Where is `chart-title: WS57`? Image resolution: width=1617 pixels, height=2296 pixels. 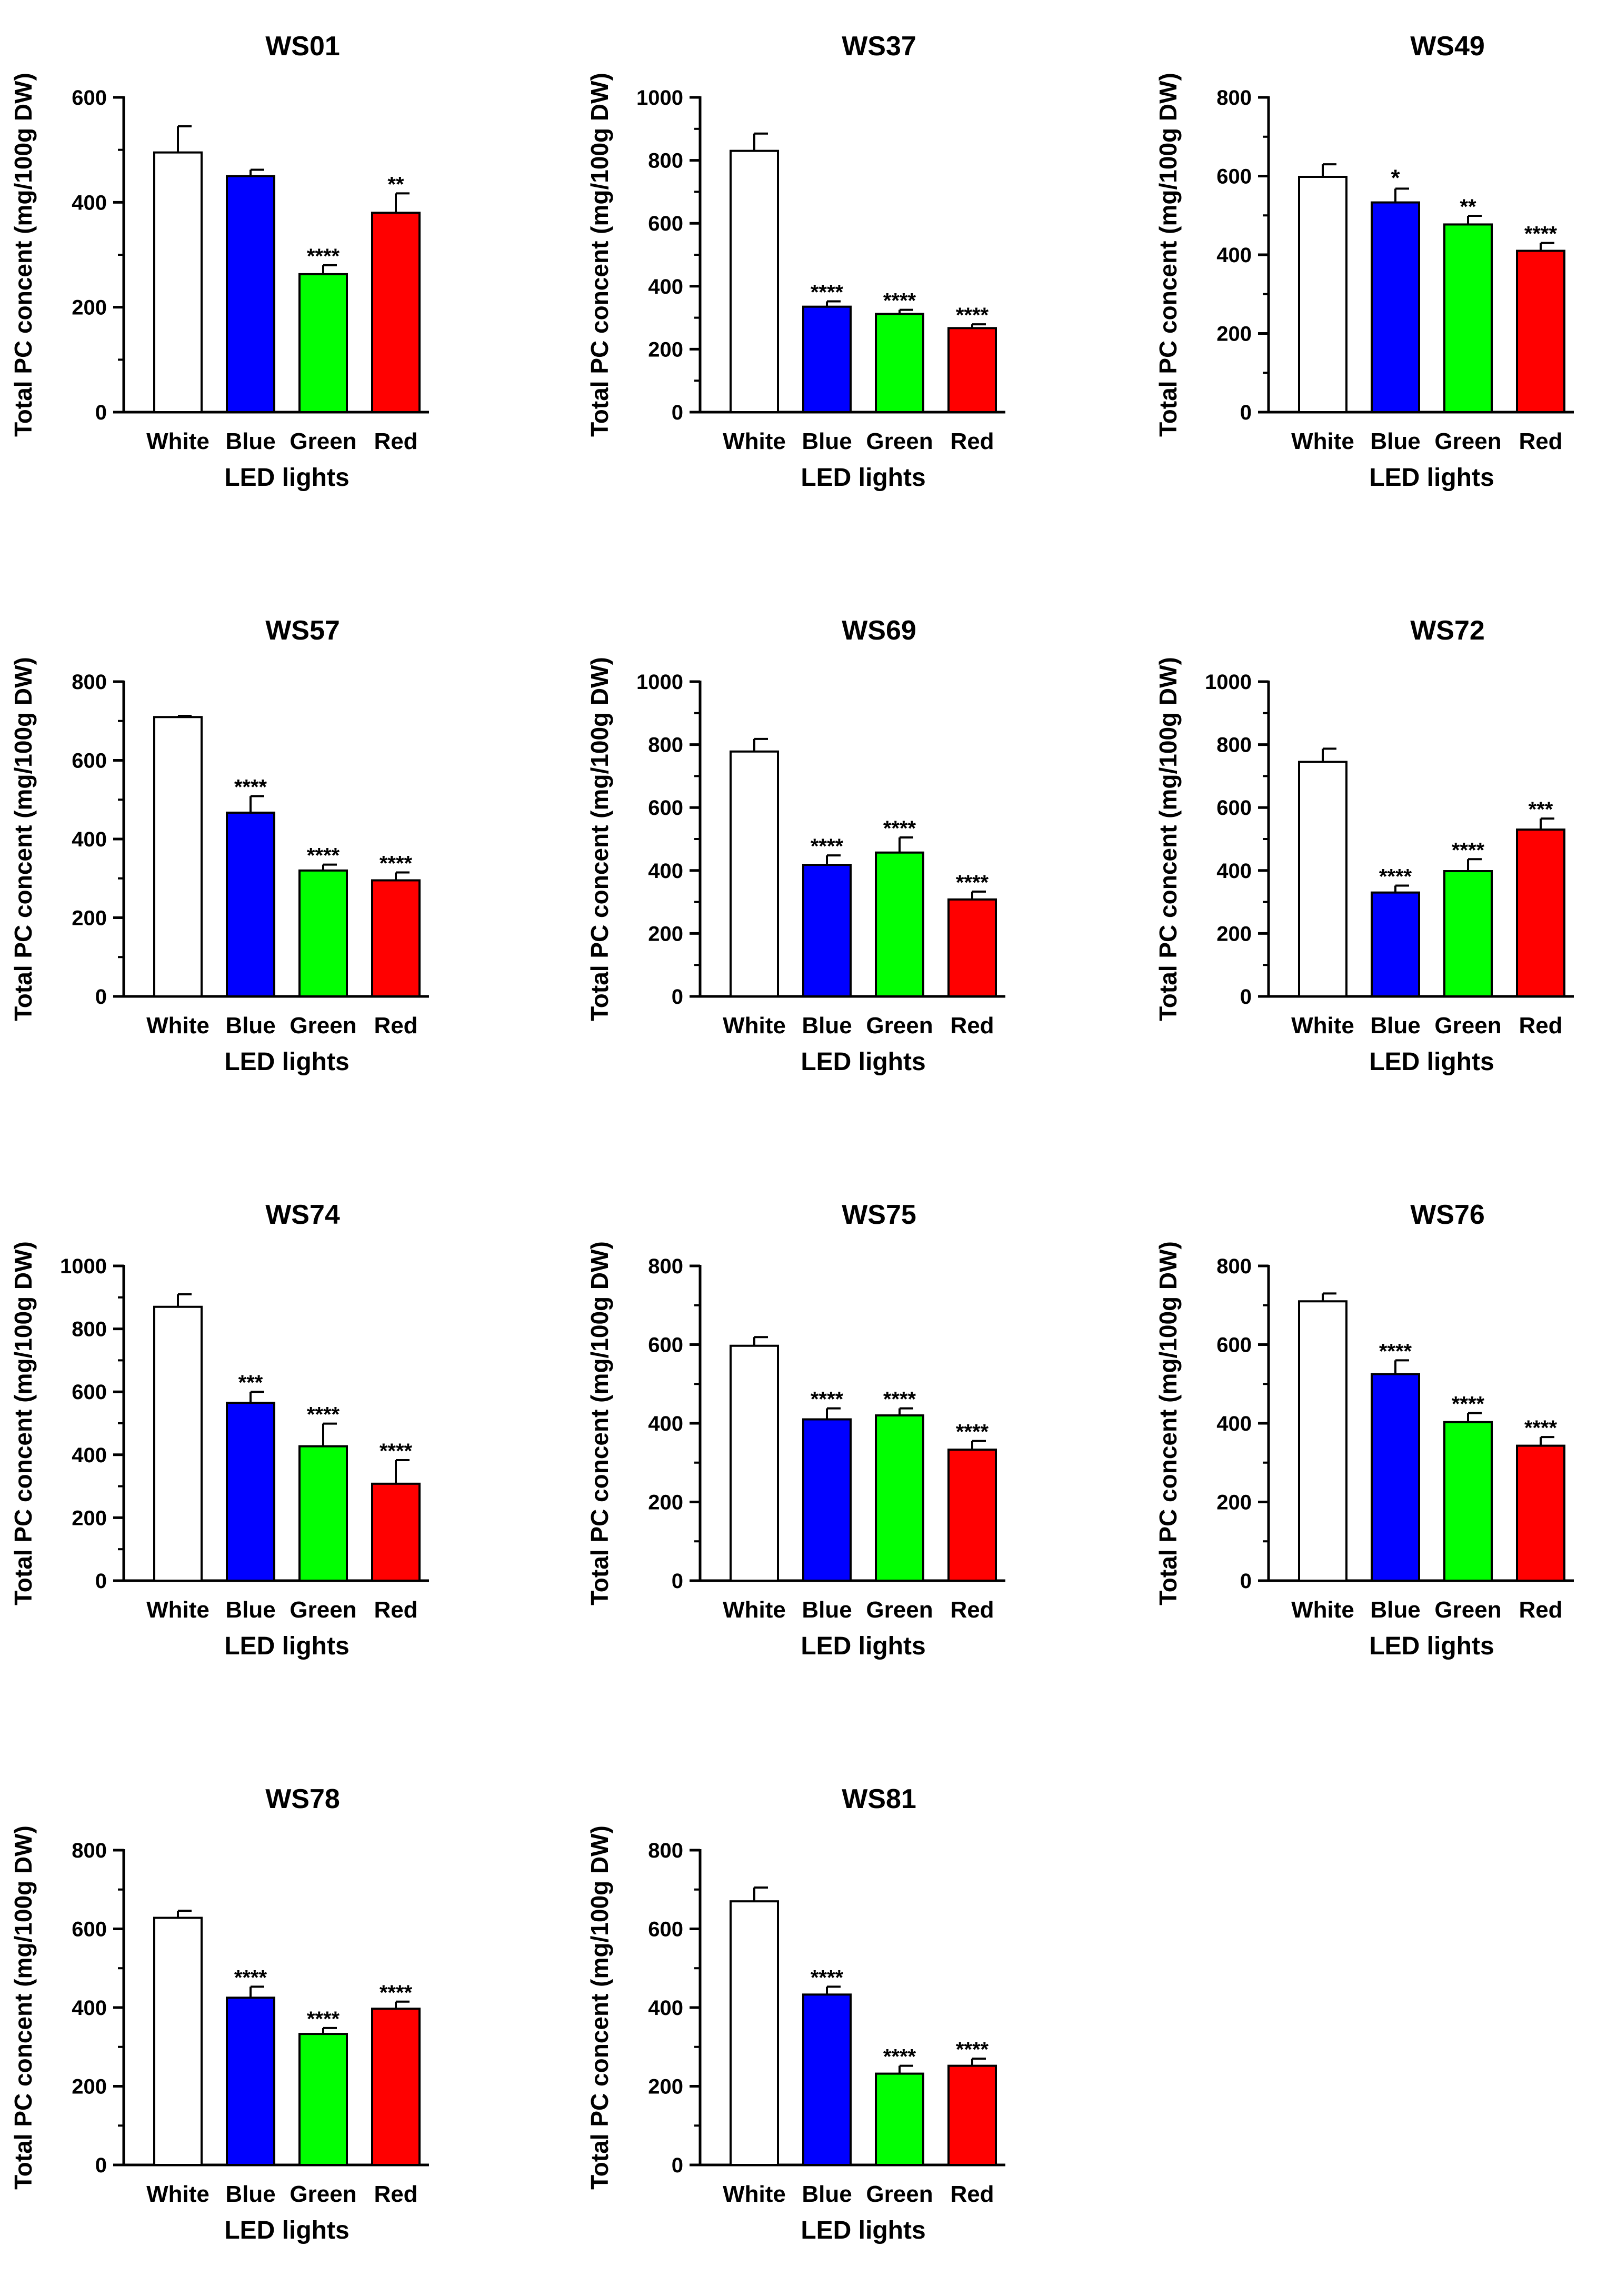
chart-title: WS57 is located at coordinates (302, 630).